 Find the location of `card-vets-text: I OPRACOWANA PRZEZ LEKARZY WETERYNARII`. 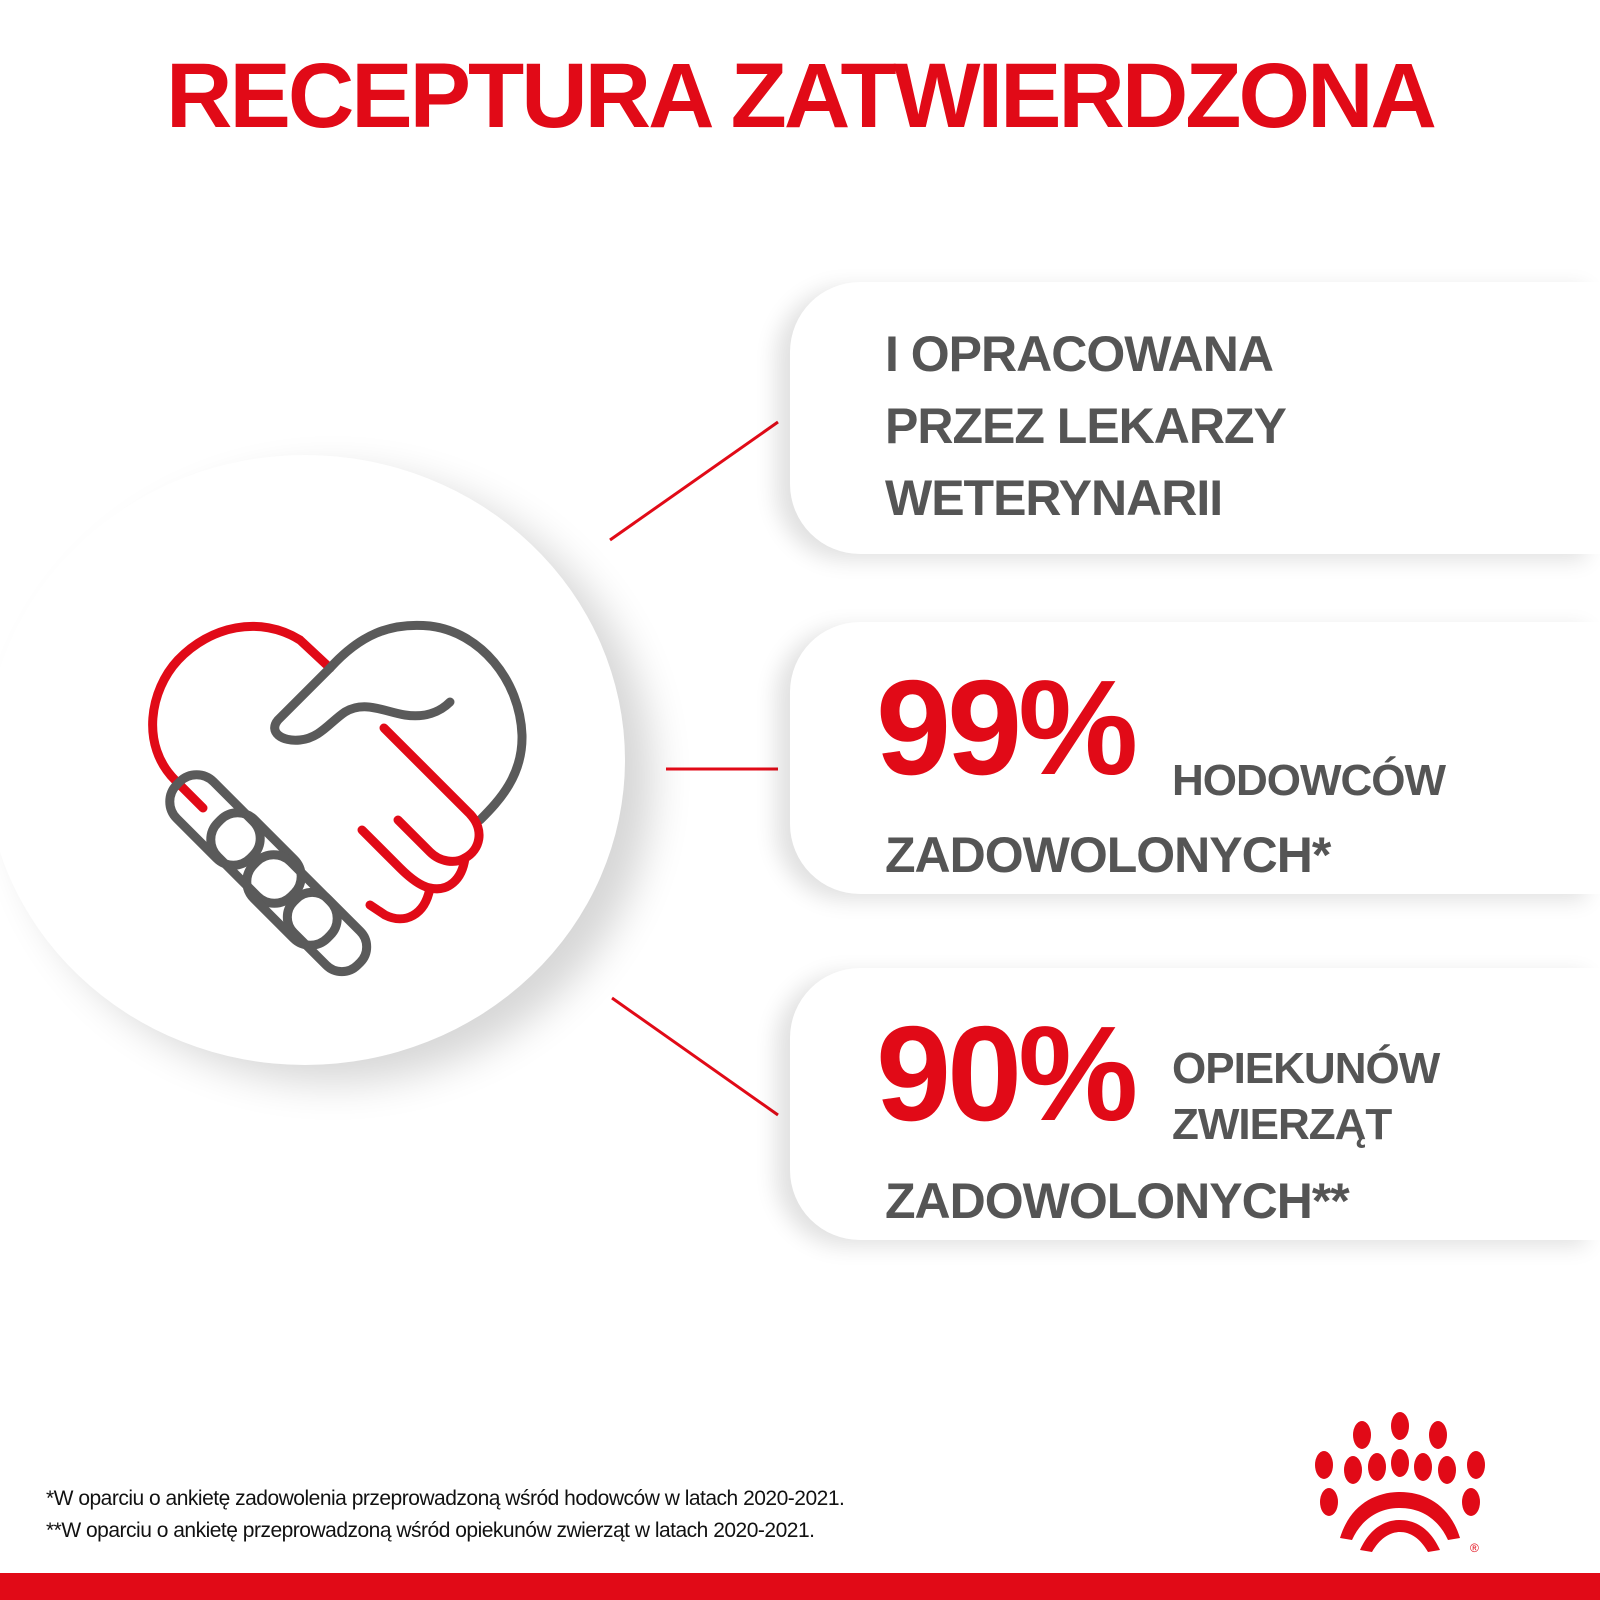

card-vets-text: I OPRACOWANA PRZEZ LEKARZY WETERYNARII is located at coordinates (1086, 426).